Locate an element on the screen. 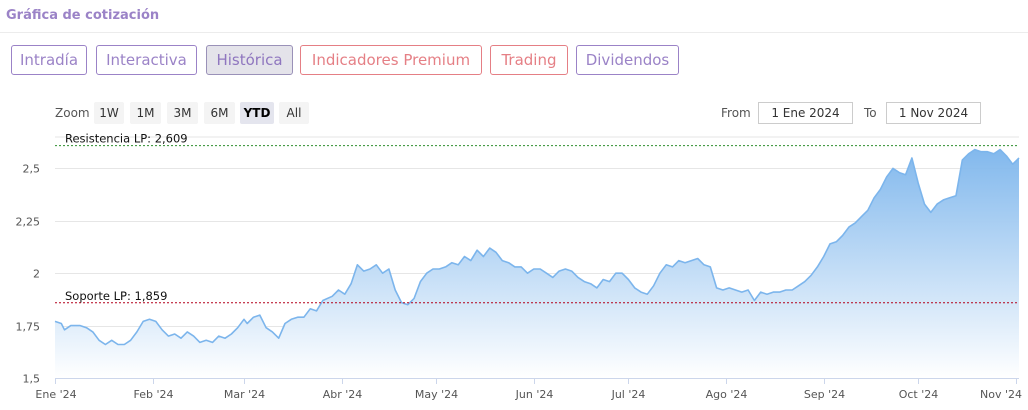 This screenshot has width=1028, height=410. range-button-ytd: YTD is located at coordinates (257, 113).